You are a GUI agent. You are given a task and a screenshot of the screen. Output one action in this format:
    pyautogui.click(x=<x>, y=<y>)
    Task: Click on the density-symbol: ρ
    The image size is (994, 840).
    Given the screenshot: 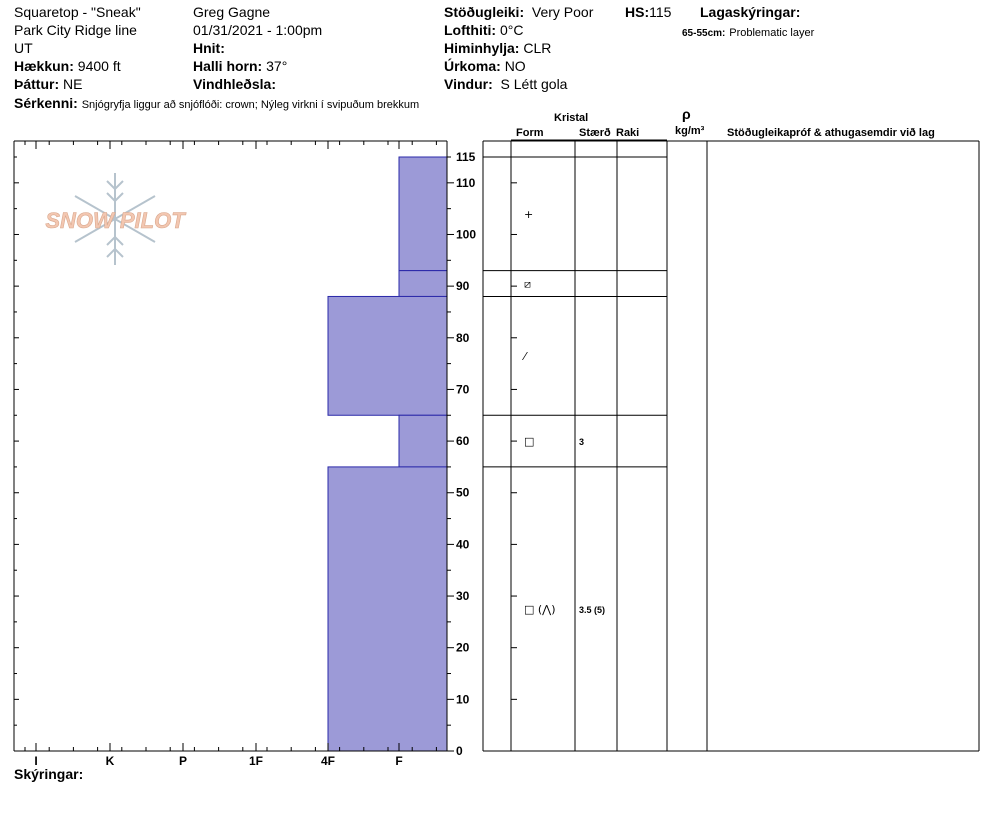 What is the action you would take?
    pyautogui.click(x=686, y=114)
    